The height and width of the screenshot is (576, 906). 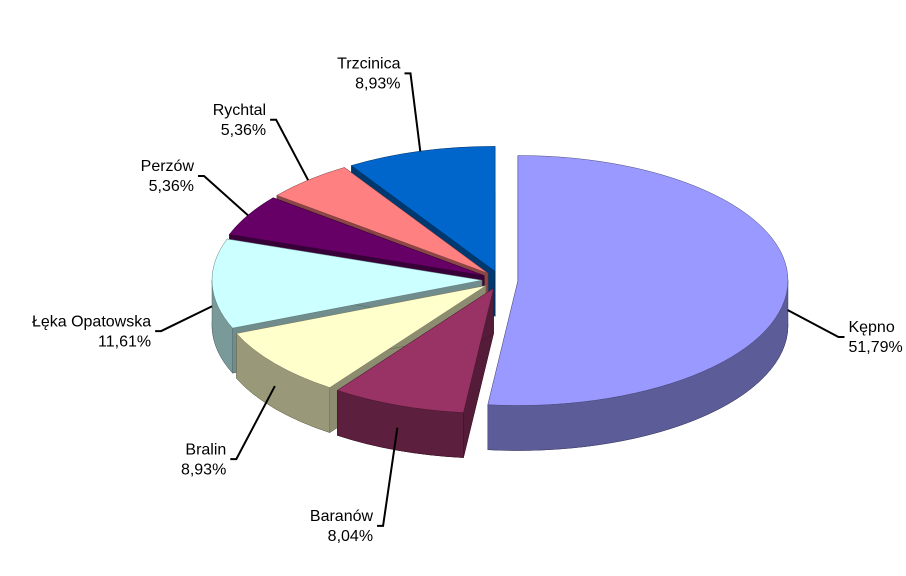 I want to click on slice-label: Baranów, so click(x=342, y=516).